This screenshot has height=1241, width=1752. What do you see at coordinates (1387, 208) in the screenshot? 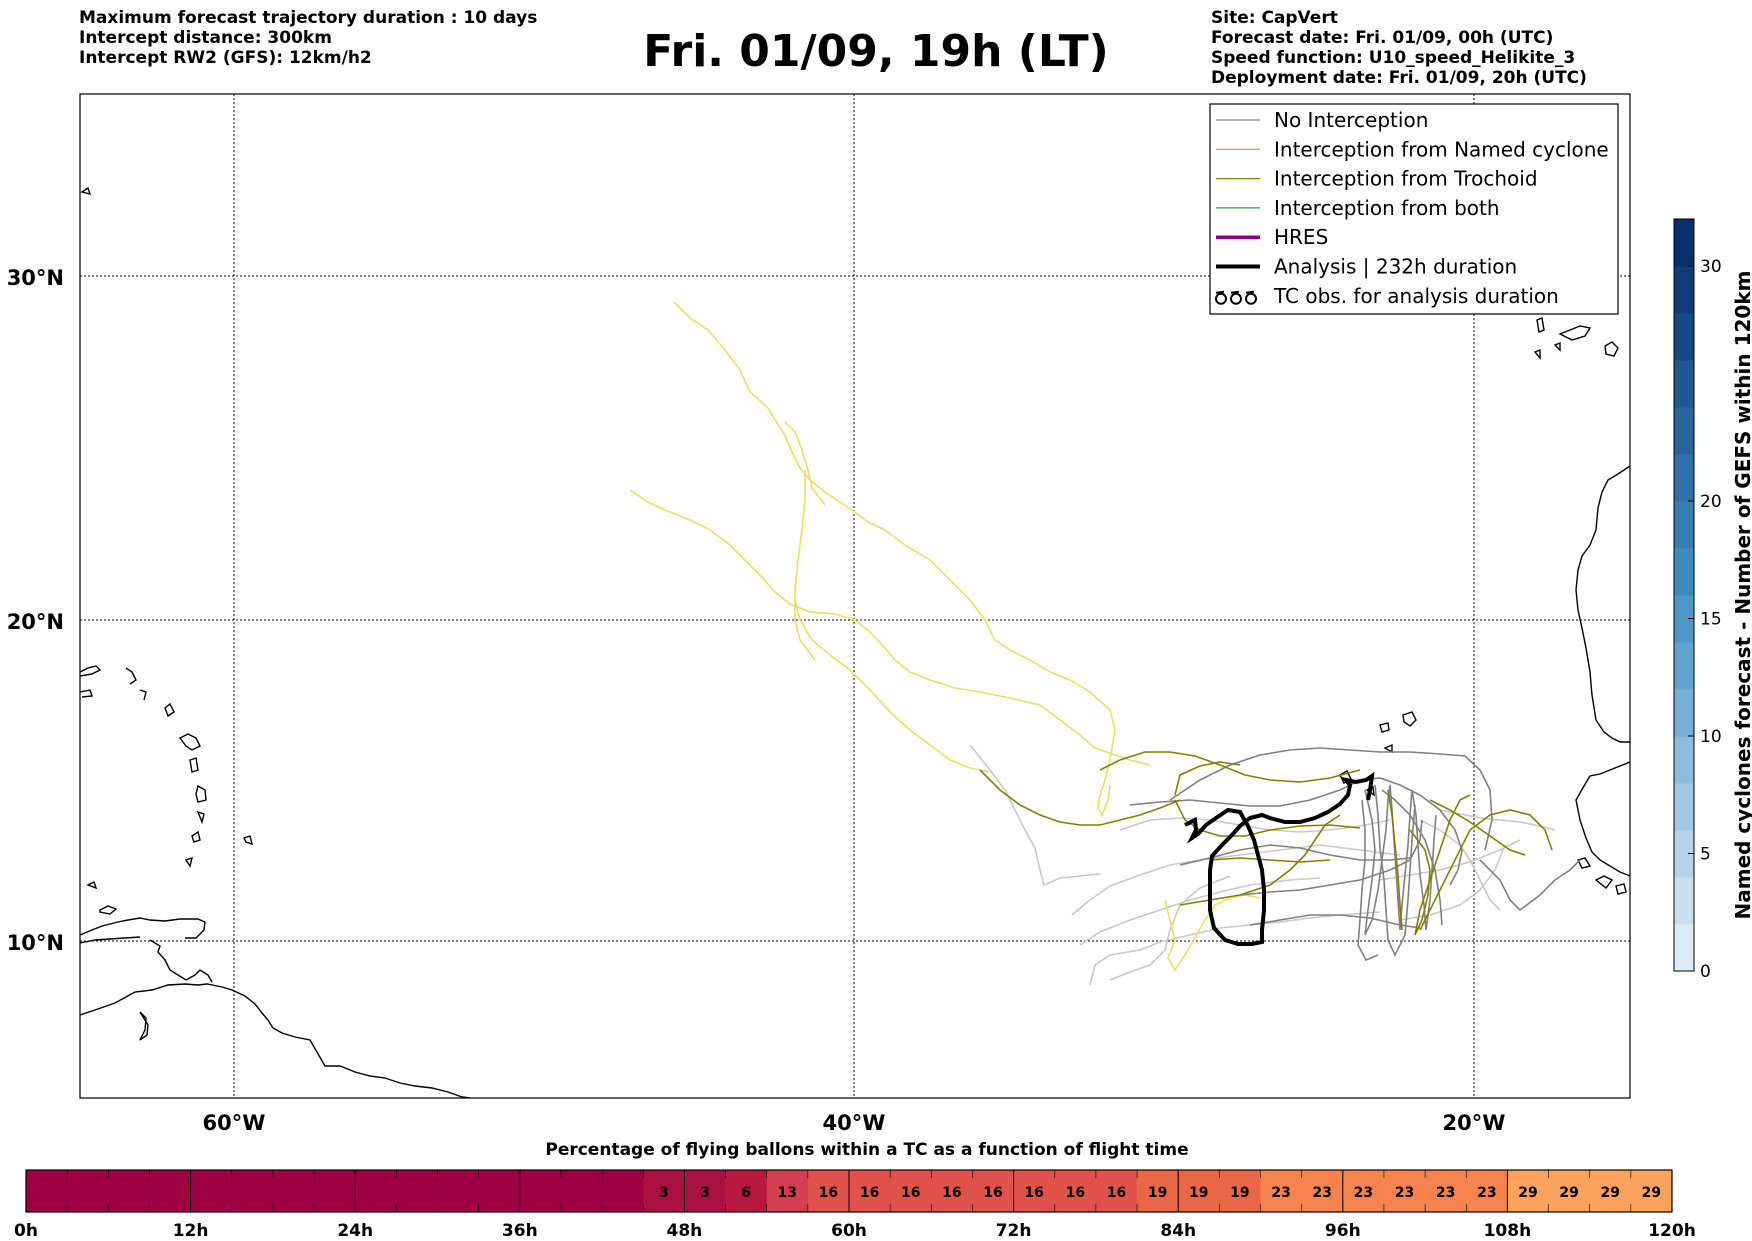
I see `legend-label: Interception from both` at bounding box center [1387, 208].